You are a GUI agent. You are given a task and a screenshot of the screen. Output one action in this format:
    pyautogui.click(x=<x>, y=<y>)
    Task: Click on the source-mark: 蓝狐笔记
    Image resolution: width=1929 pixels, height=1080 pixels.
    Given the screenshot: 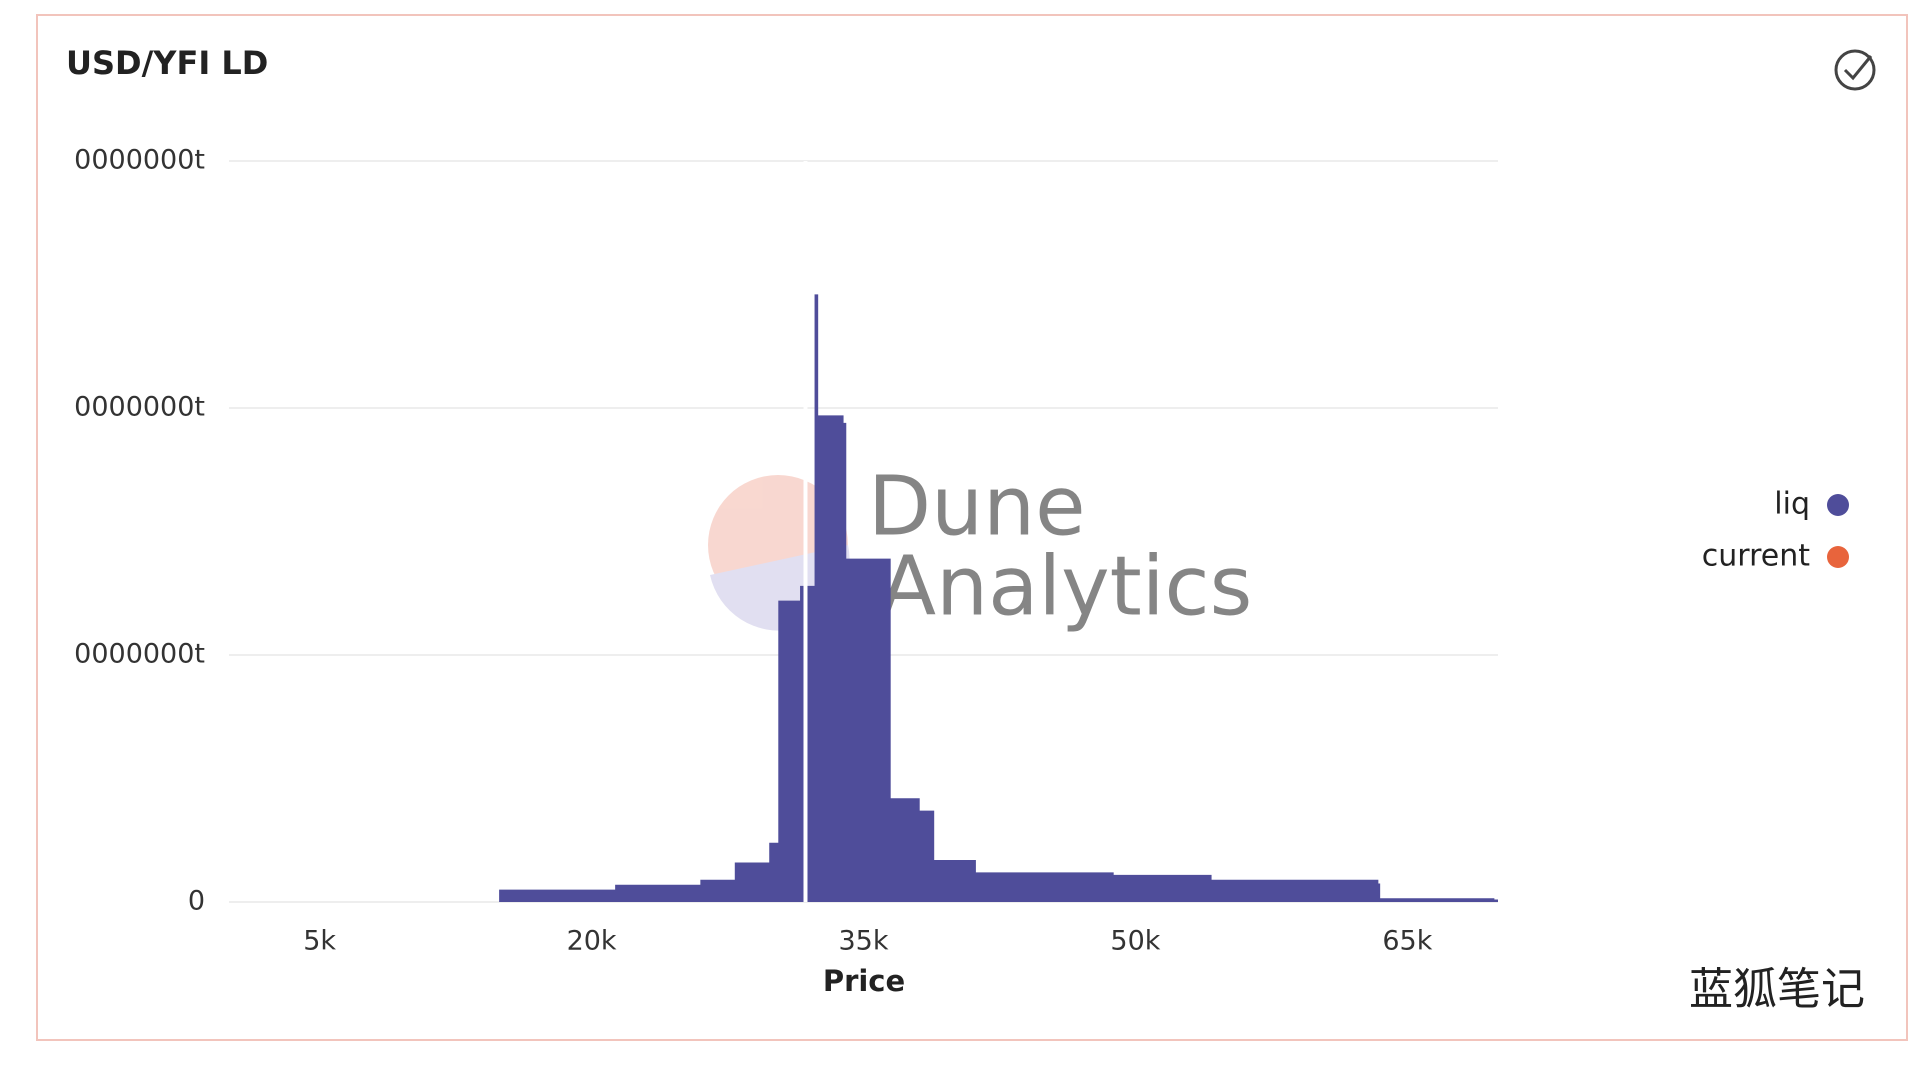 What is the action you would take?
    pyautogui.click(x=1777, y=989)
    